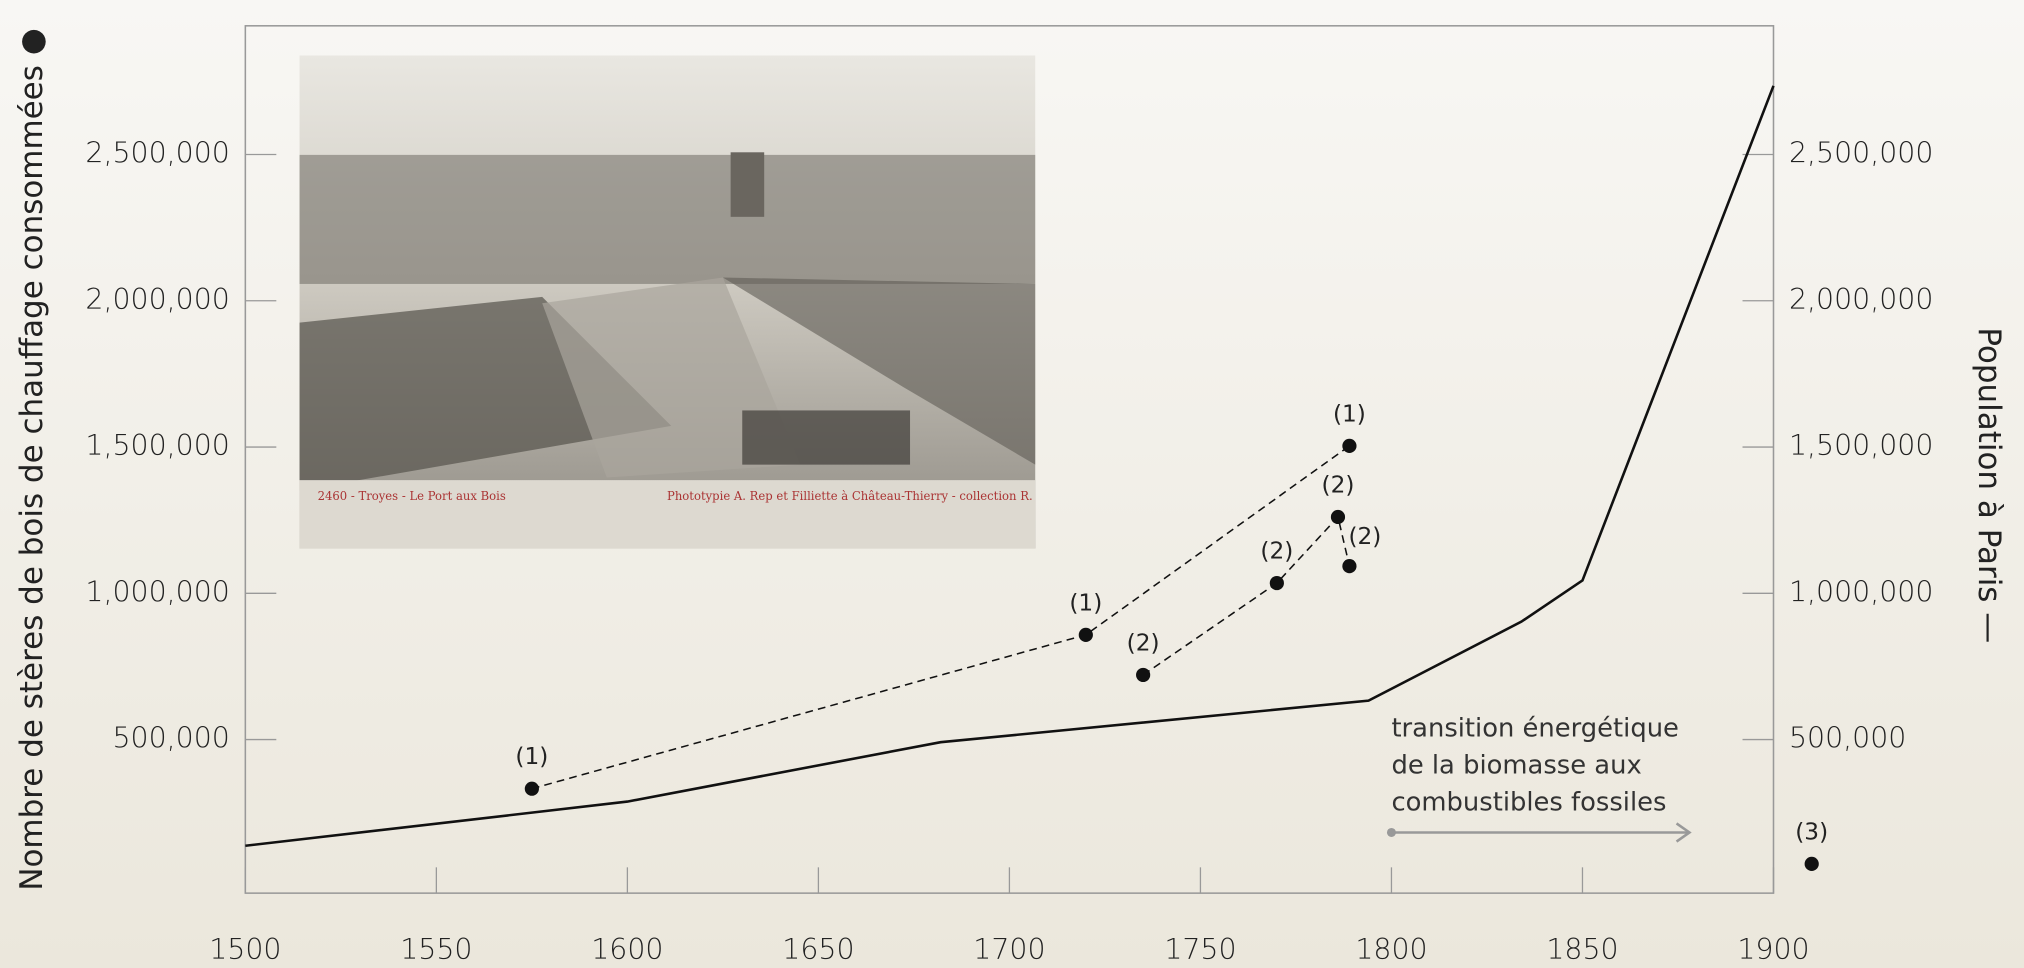 This screenshot has height=968, width=2024. Describe the element at coordinates (1861, 299) in the screenshot. I see `y2-tick-label: 2,000,000` at that location.